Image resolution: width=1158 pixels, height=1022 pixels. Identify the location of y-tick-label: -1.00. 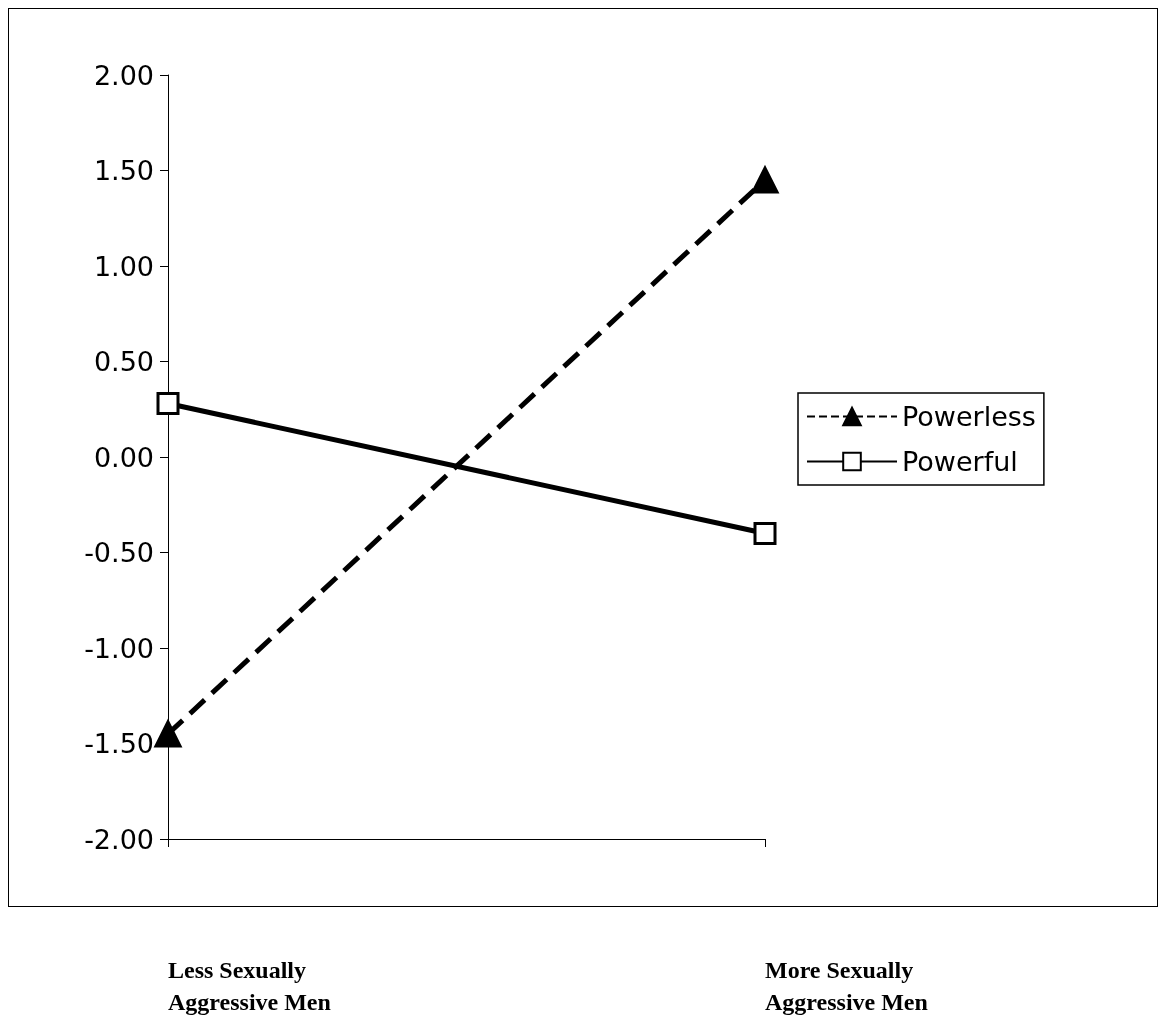
(119, 648).